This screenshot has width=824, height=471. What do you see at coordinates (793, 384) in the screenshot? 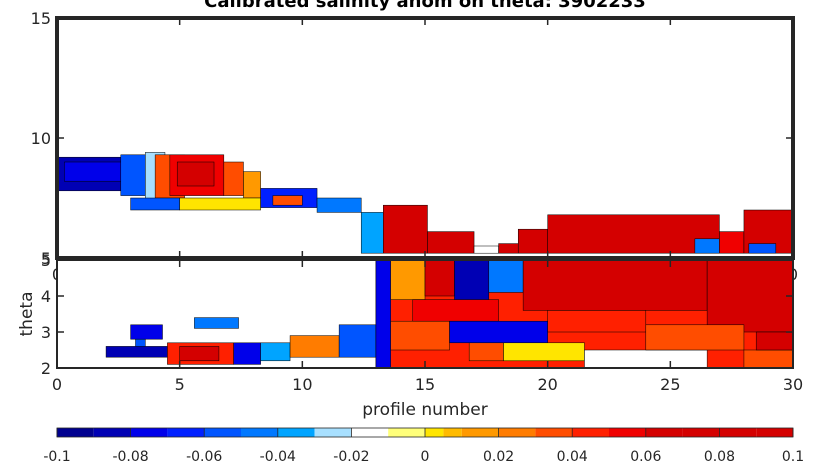
I see `lower-x-tick-label: 30` at bounding box center [793, 384].